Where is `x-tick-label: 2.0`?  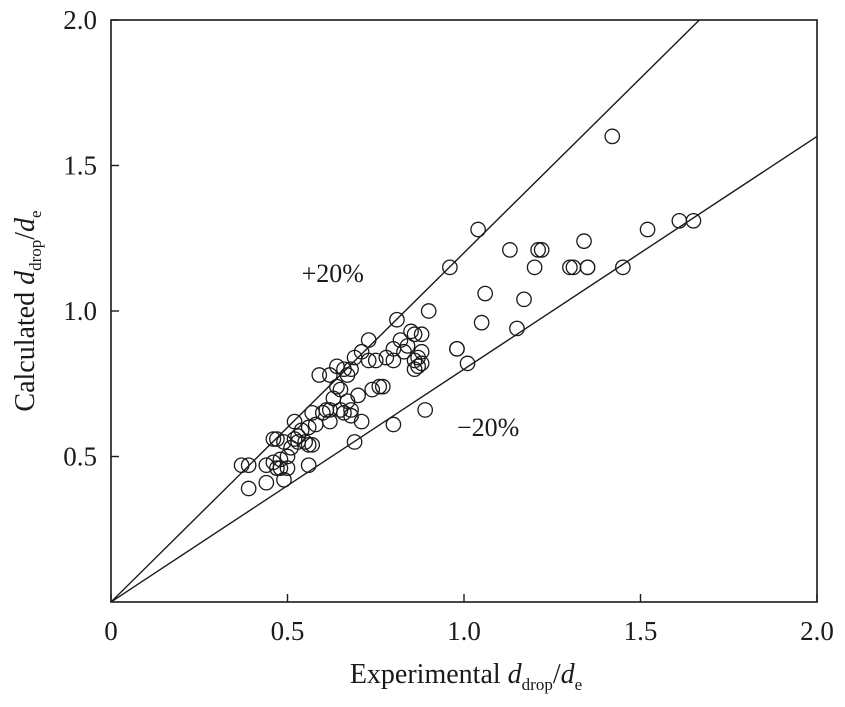 x-tick-label: 2.0 is located at coordinates (817, 631).